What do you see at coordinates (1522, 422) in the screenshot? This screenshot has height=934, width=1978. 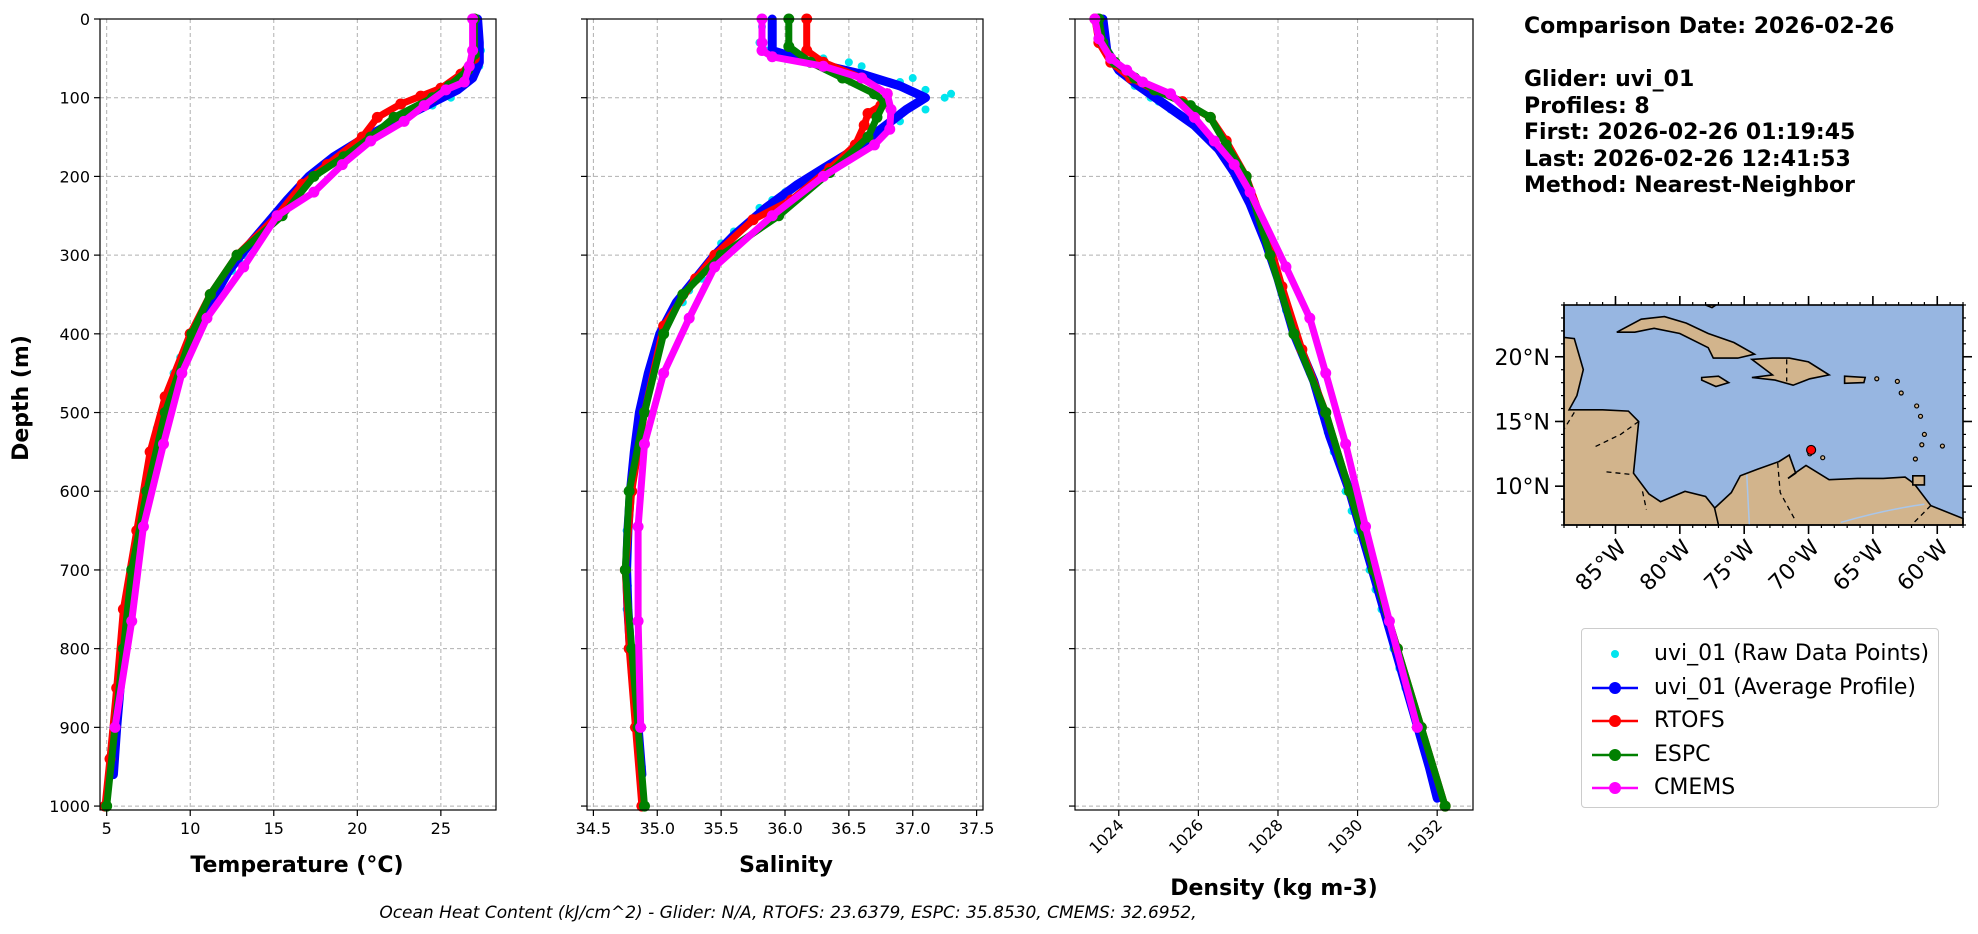 I see `map-lat-label: 15°N` at bounding box center [1522, 422].